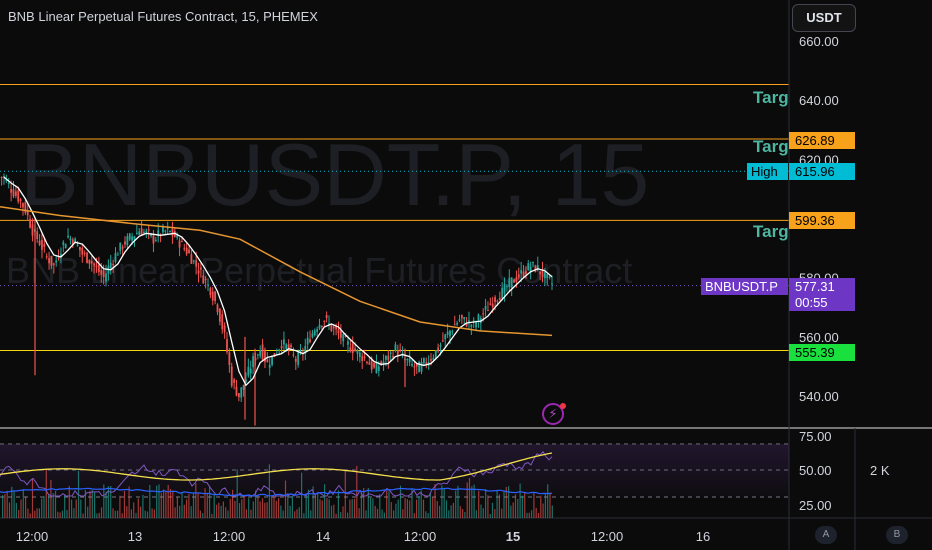  Describe the element at coordinates (897, 535) in the screenshot. I see `log-scale-button: B` at that location.